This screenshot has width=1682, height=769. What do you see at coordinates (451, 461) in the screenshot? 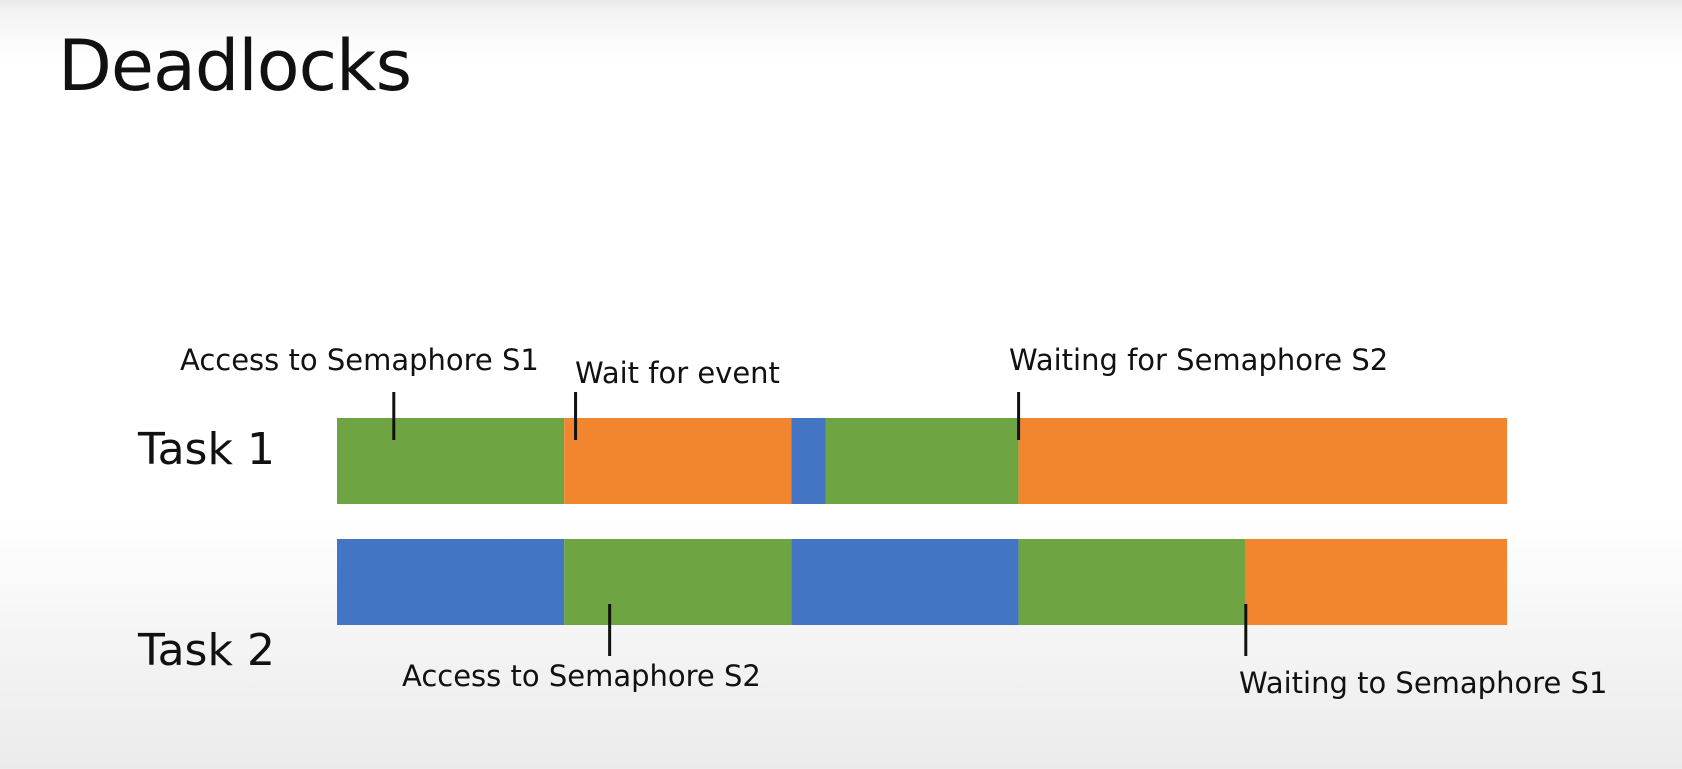
I see `task-1-segment-1-running` at bounding box center [451, 461].